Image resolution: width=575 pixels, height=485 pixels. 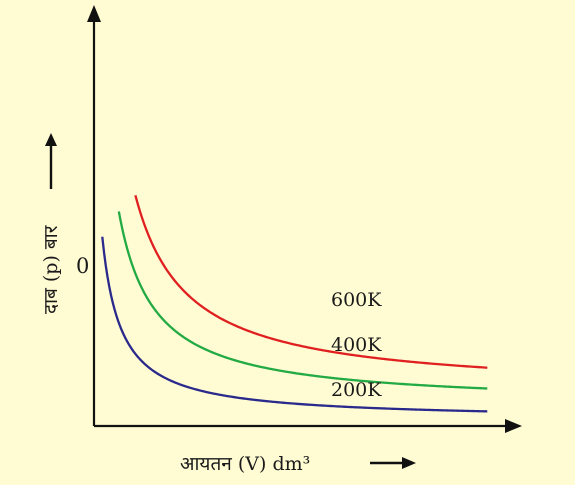 I want to click on y-axis-arrowhead, so click(x=94, y=13).